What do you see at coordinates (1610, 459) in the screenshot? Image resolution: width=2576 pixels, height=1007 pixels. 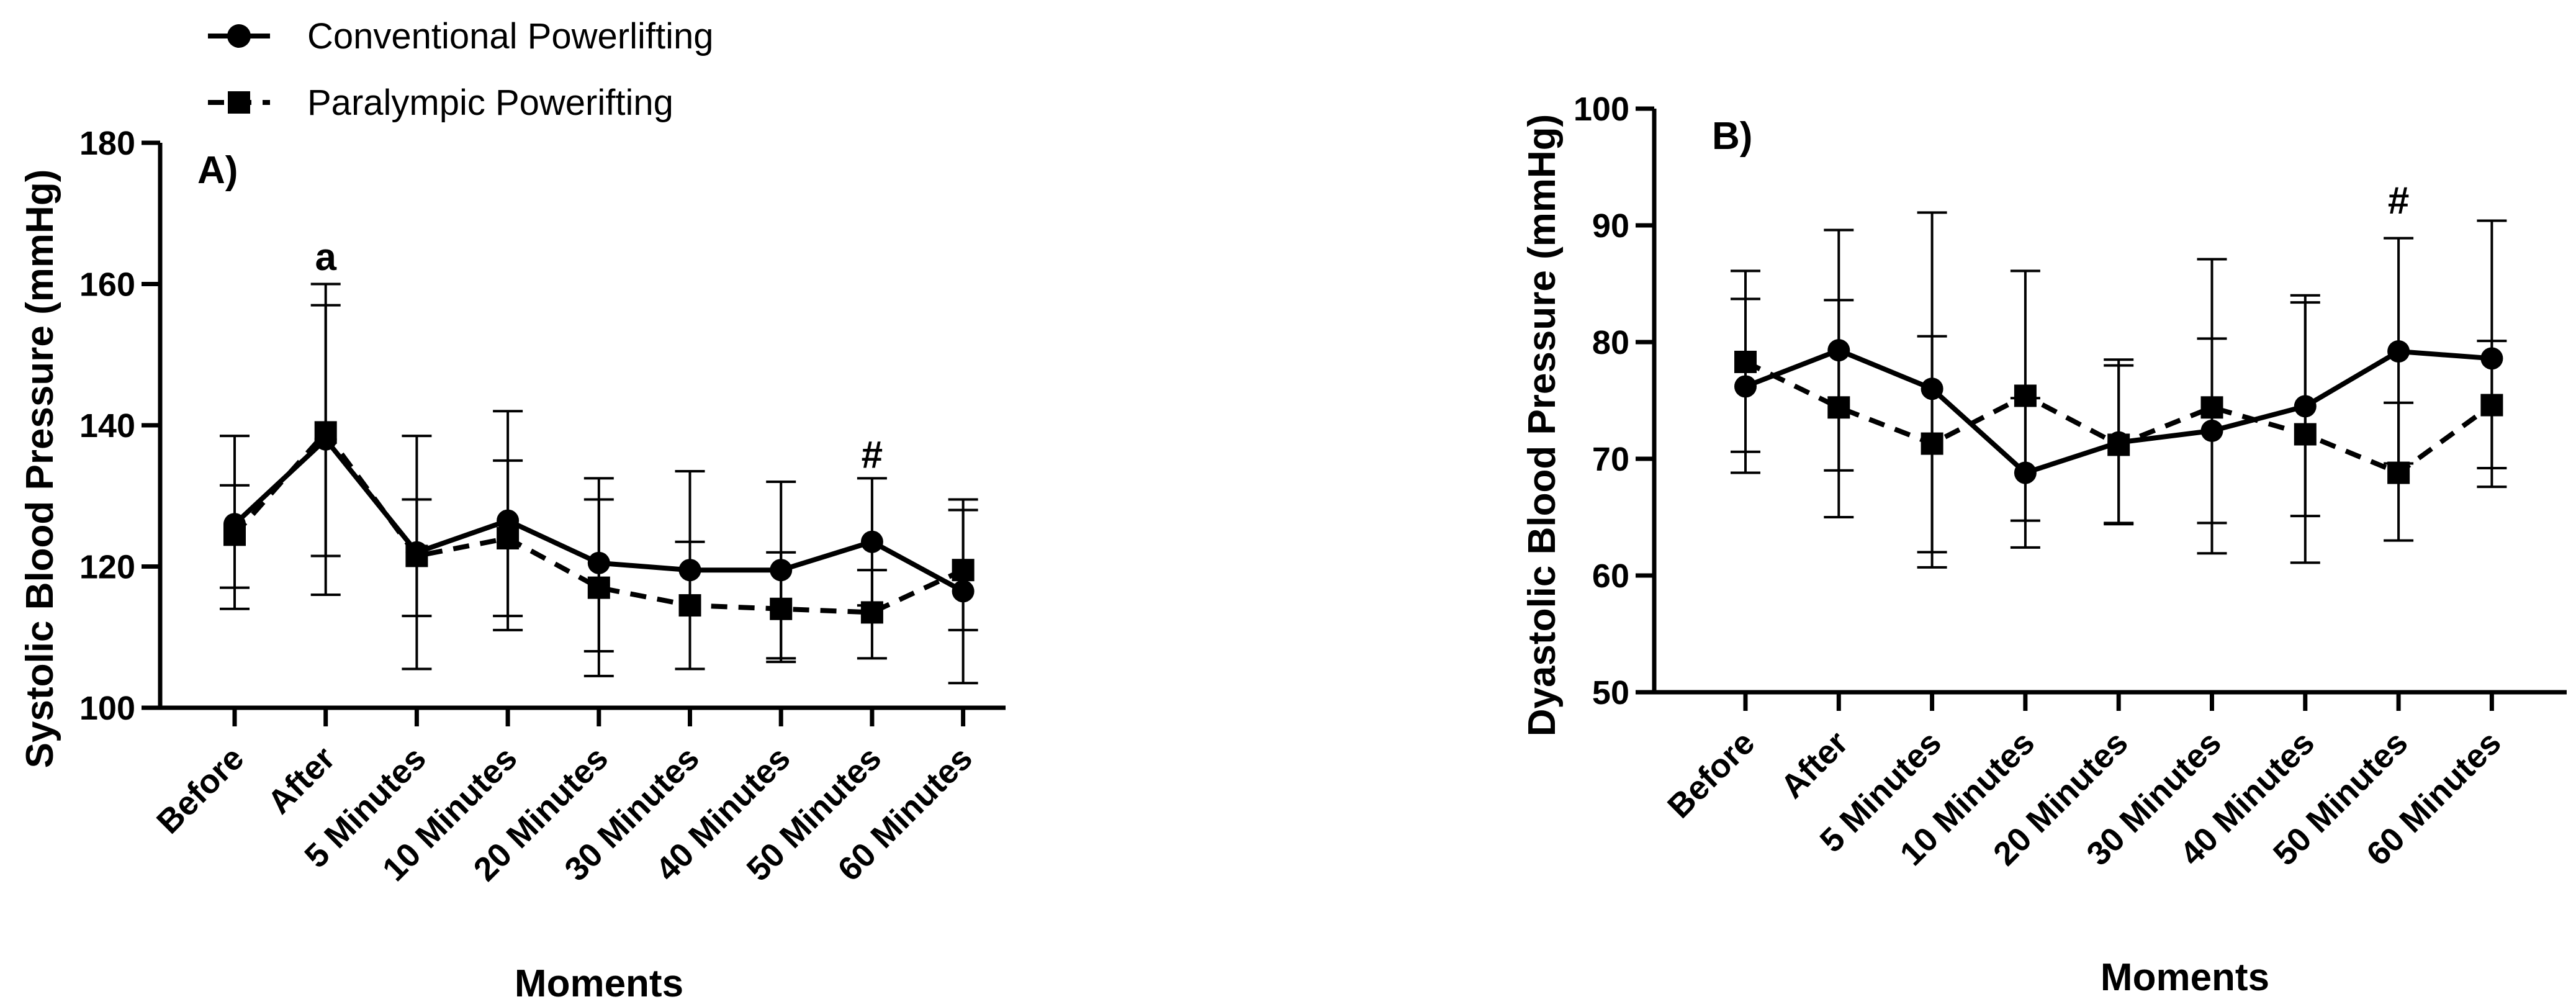 I see `y-tick-label: 70` at bounding box center [1610, 459].